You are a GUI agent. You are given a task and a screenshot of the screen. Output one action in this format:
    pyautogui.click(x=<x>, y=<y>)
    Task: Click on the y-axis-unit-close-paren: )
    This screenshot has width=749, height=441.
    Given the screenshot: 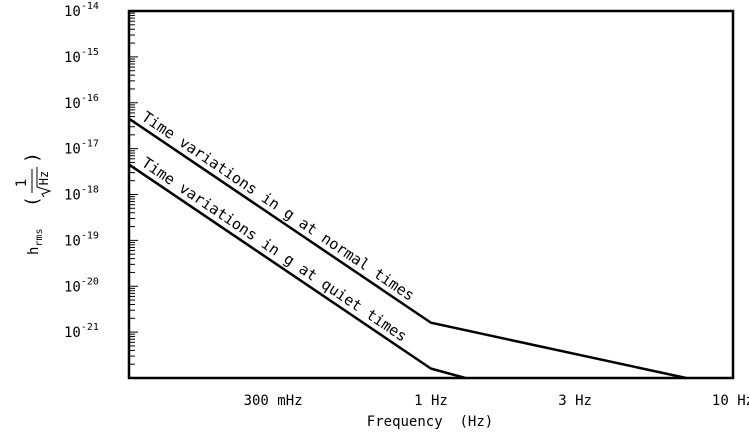 What is the action you would take?
    pyautogui.click(x=32, y=157)
    